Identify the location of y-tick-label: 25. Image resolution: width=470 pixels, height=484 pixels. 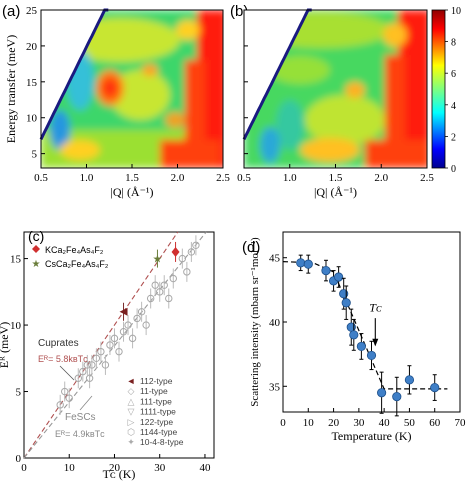
(32, 11).